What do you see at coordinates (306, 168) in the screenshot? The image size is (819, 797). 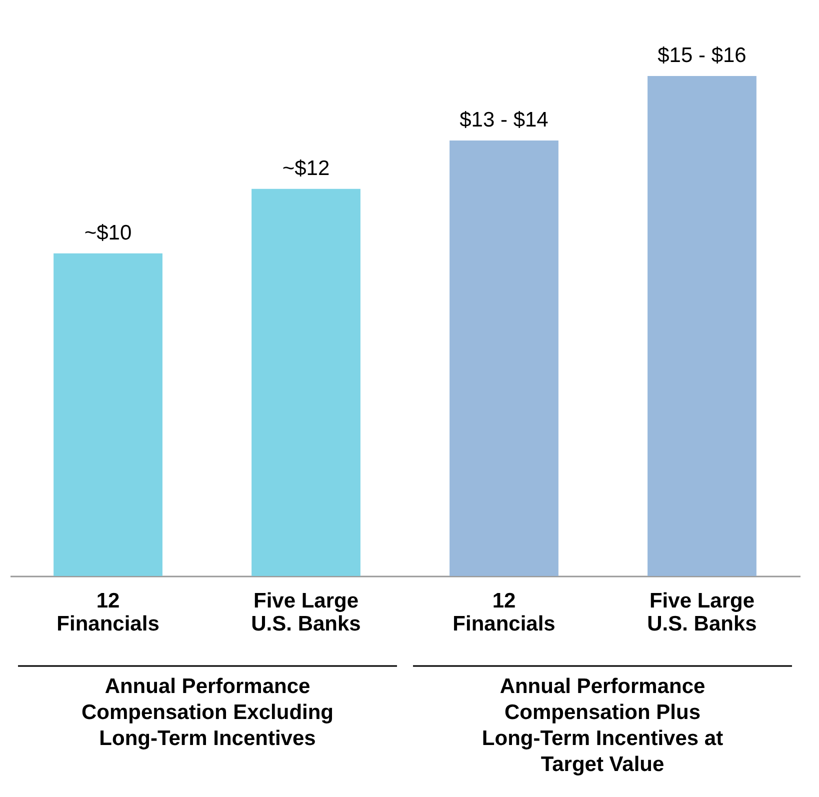 I see `data-label: ~$12` at bounding box center [306, 168].